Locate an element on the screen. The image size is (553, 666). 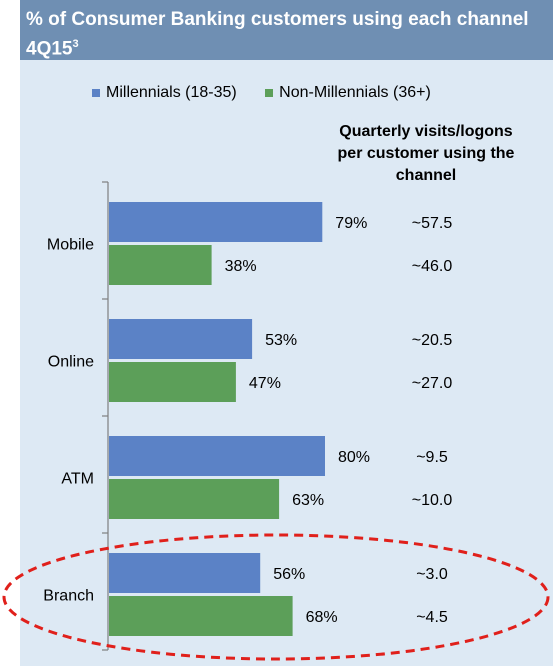
bar-branch-non-millennials is located at coordinates (201, 616).